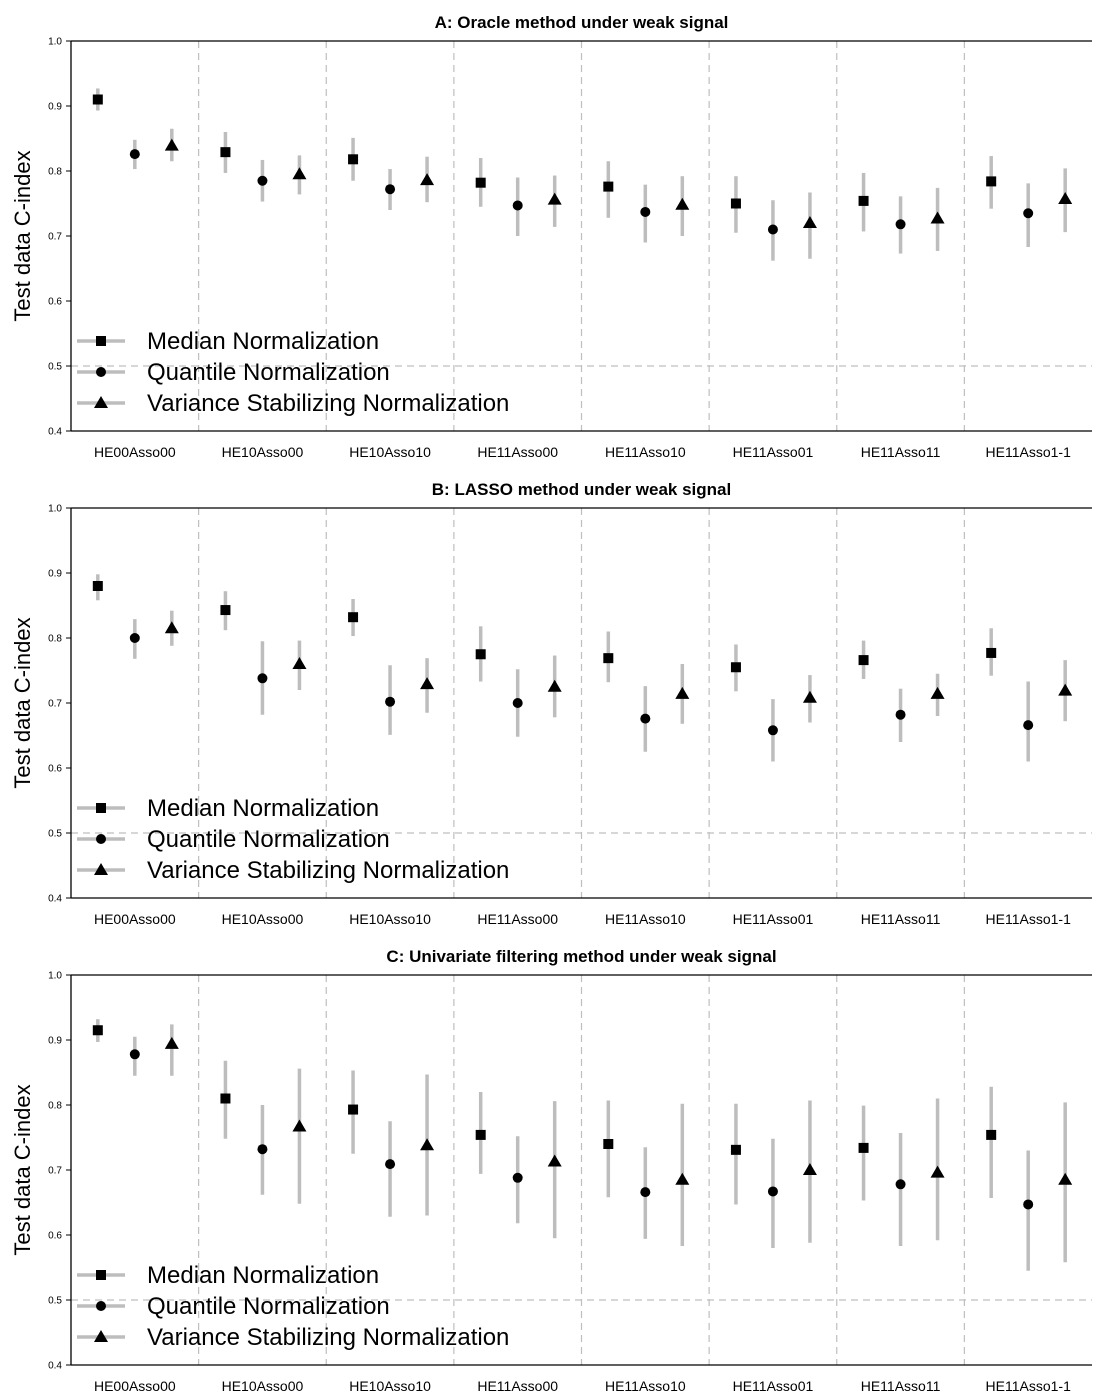 The width and height of the screenshot is (1094, 1391). I want to click on series-triangle, so click(618, 193).